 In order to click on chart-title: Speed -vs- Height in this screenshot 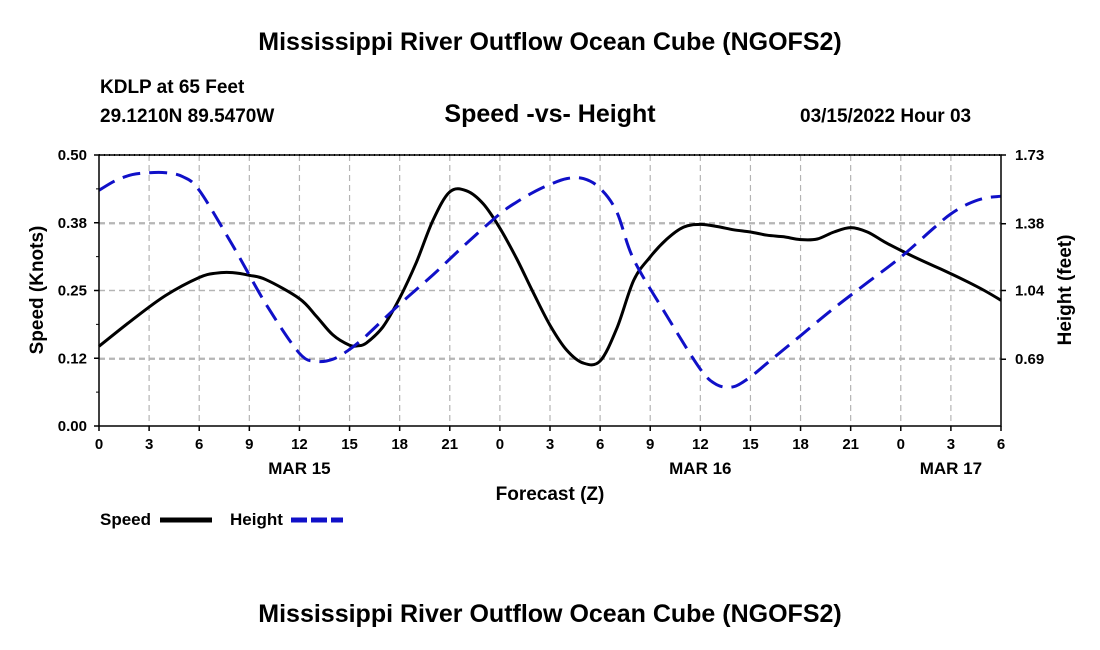, I will do `click(550, 114)`.